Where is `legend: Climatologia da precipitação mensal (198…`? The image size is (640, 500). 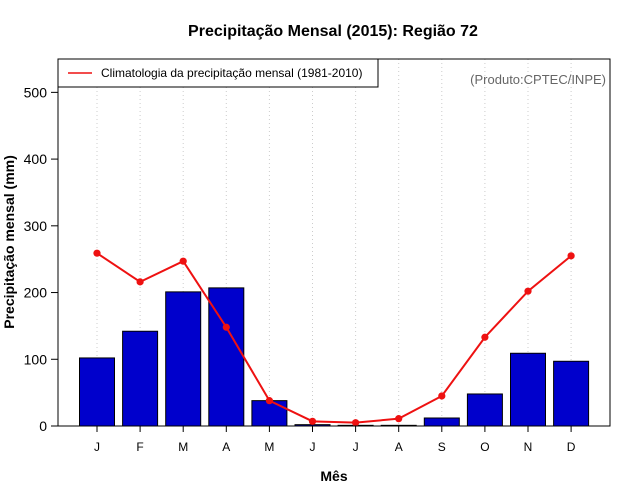 legend: Climatologia da precipitação mensal (198… is located at coordinates (218, 73).